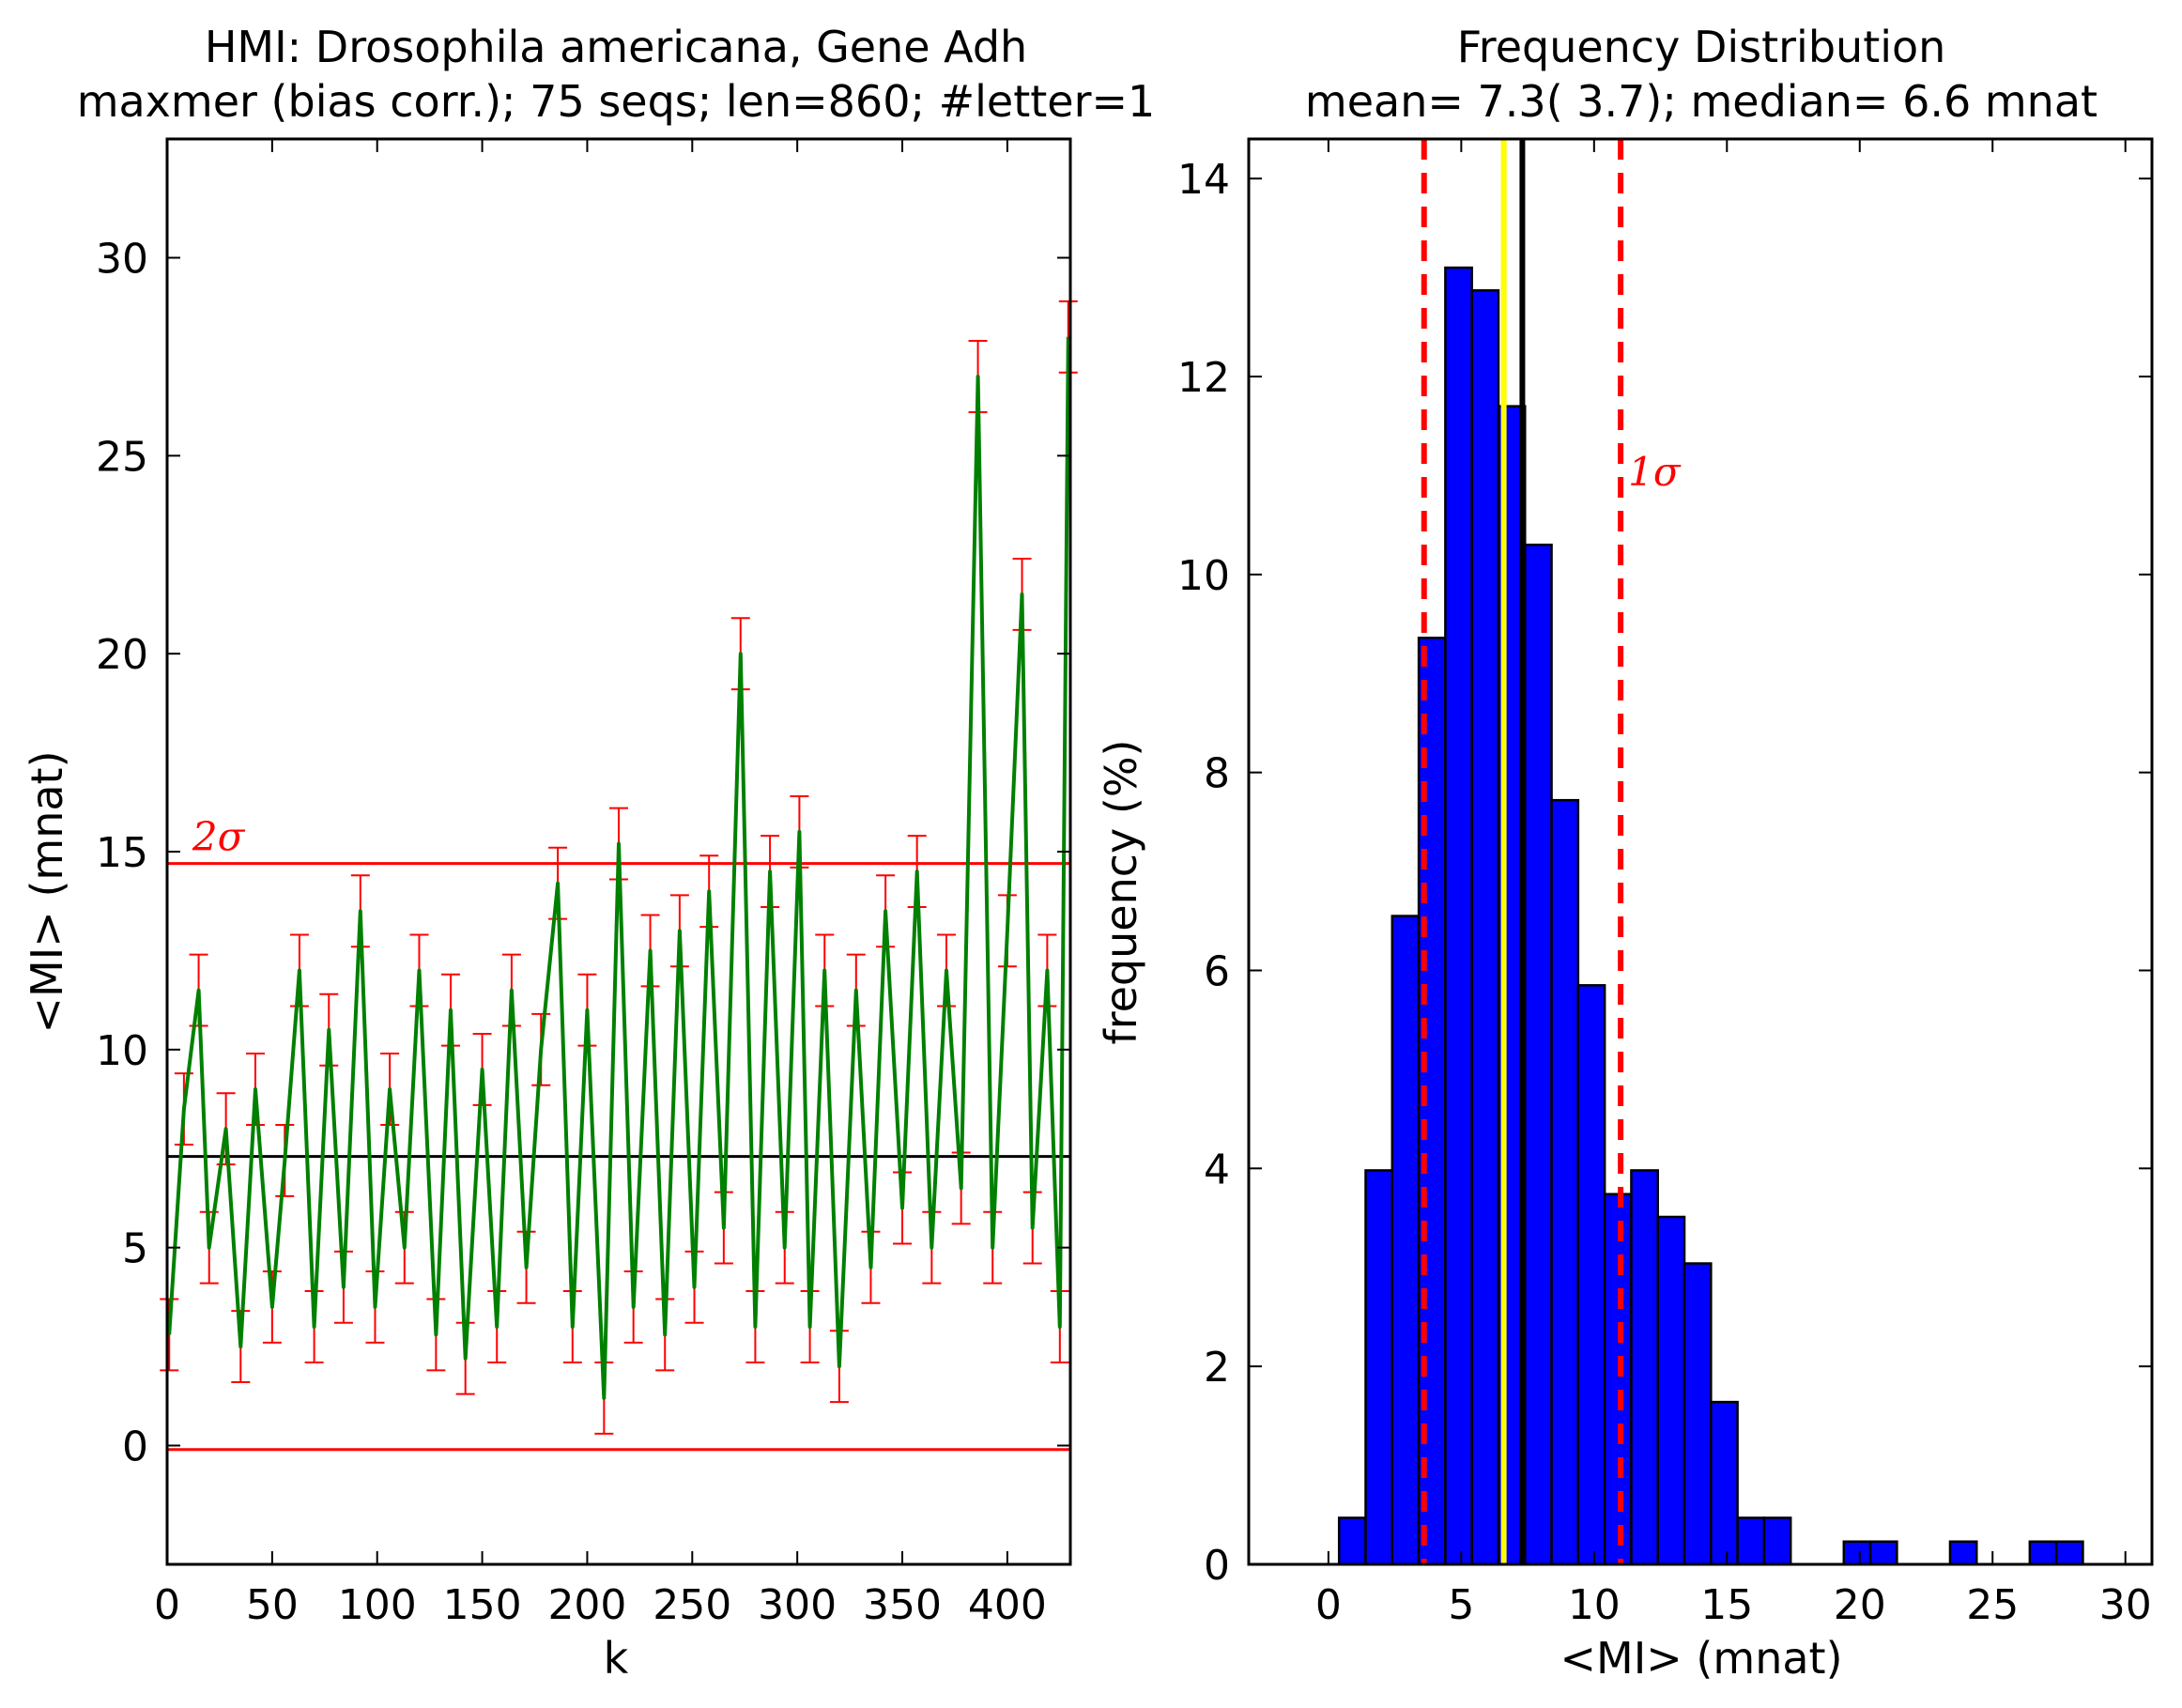 The width and height of the screenshot is (2182, 1708). What do you see at coordinates (1217, 1368) in the screenshot?
I see `y-tick-label: 2` at bounding box center [1217, 1368].